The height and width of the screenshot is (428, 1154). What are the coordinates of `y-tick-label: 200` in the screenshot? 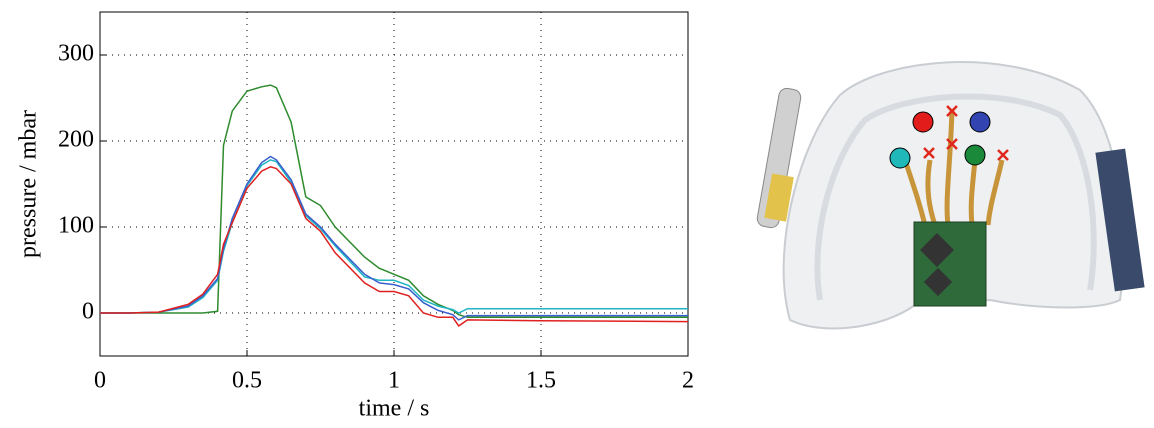 It's located at (76, 140).